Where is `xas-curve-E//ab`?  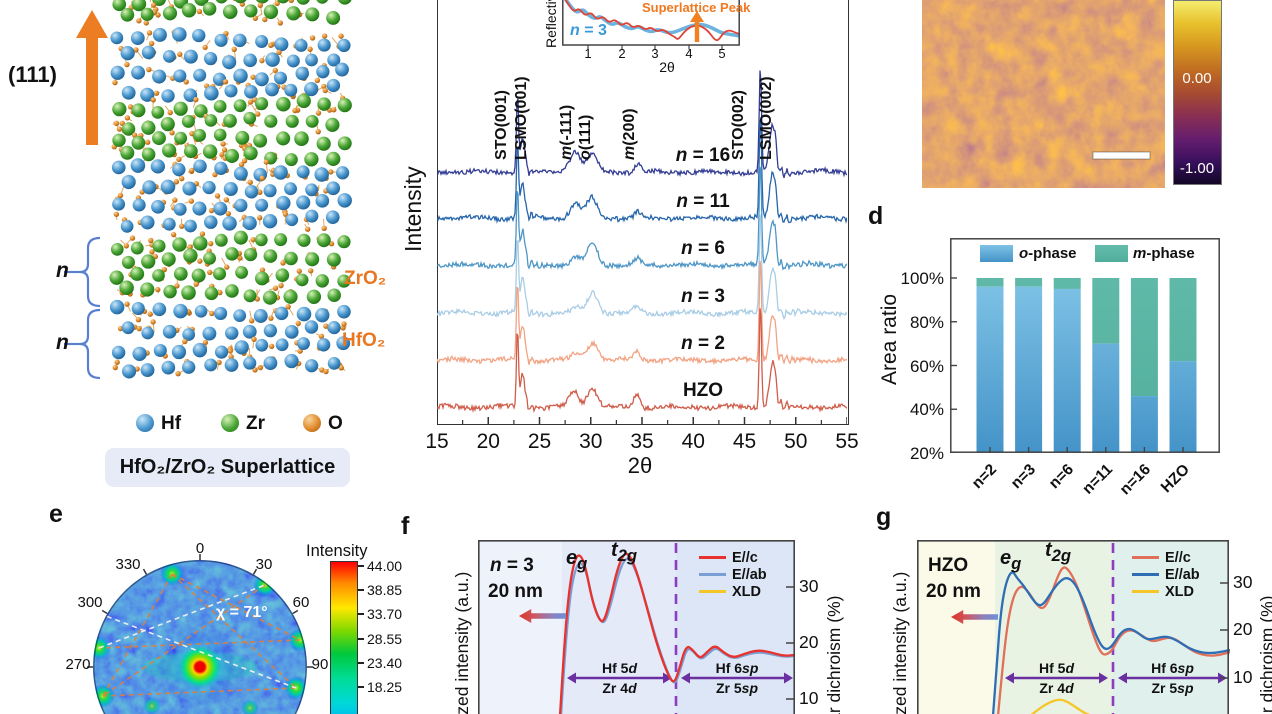
xas-curve-E//ab is located at coordinates (1110, 642).